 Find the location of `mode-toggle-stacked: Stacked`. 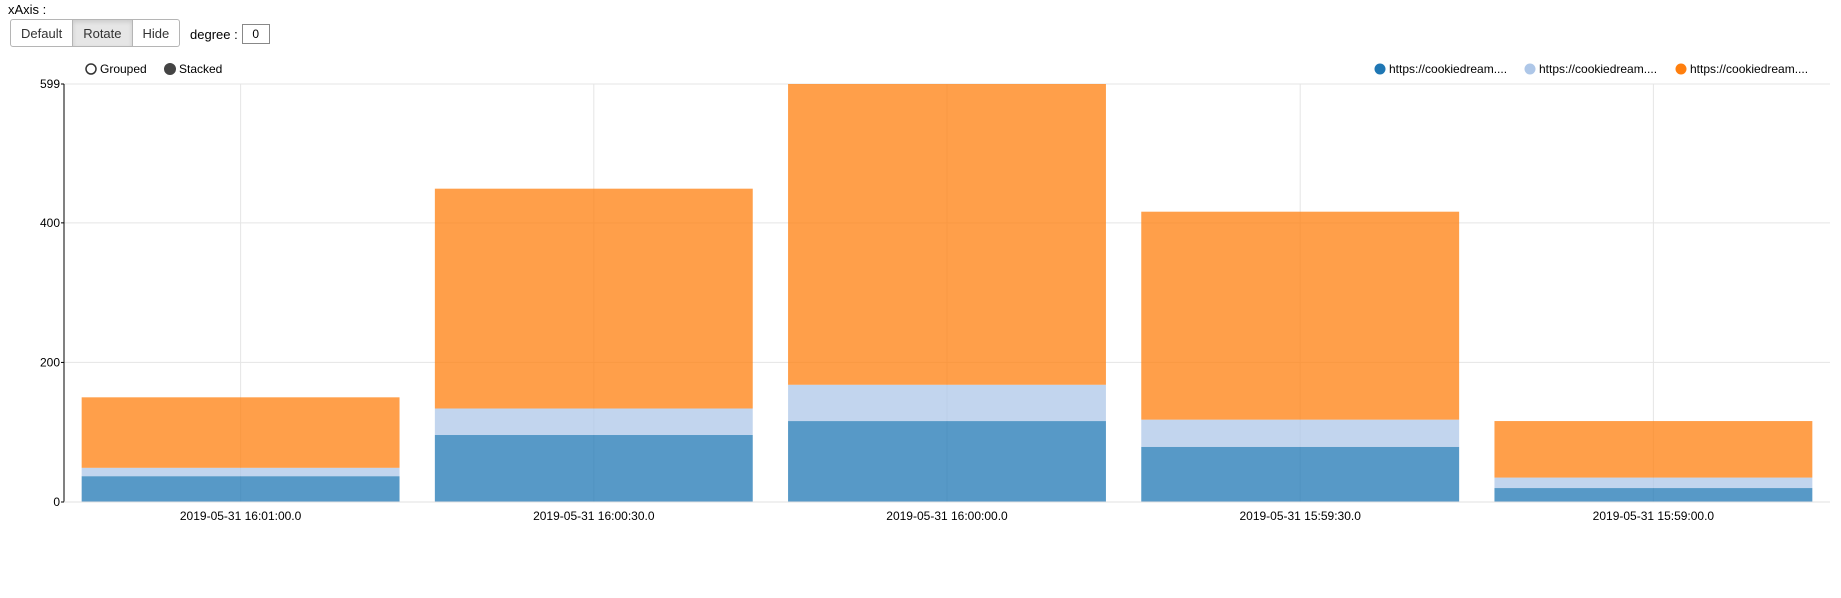

mode-toggle-stacked: Stacked is located at coordinates (193, 69).